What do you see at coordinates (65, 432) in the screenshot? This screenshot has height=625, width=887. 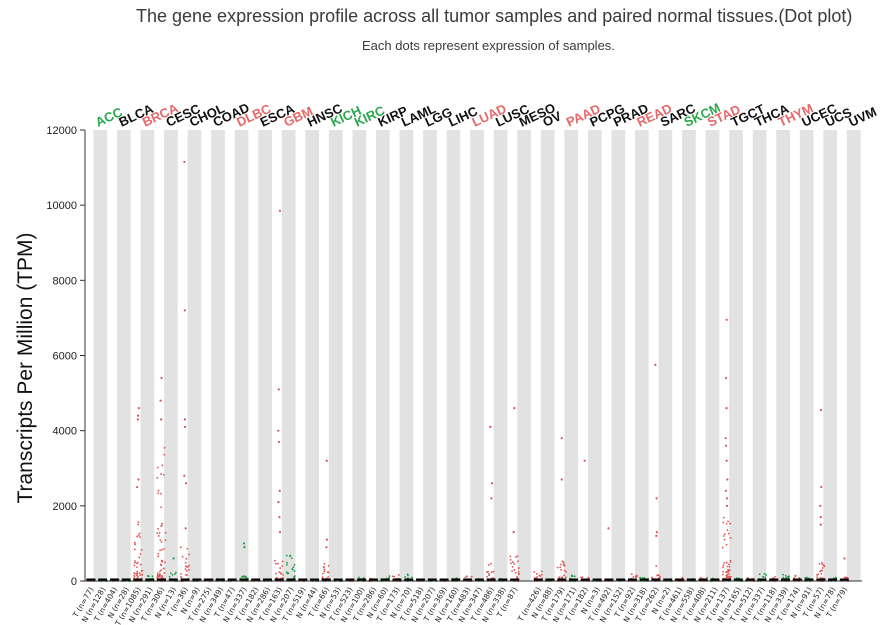 I see `y-tick-label: 4000` at bounding box center [65, 432].